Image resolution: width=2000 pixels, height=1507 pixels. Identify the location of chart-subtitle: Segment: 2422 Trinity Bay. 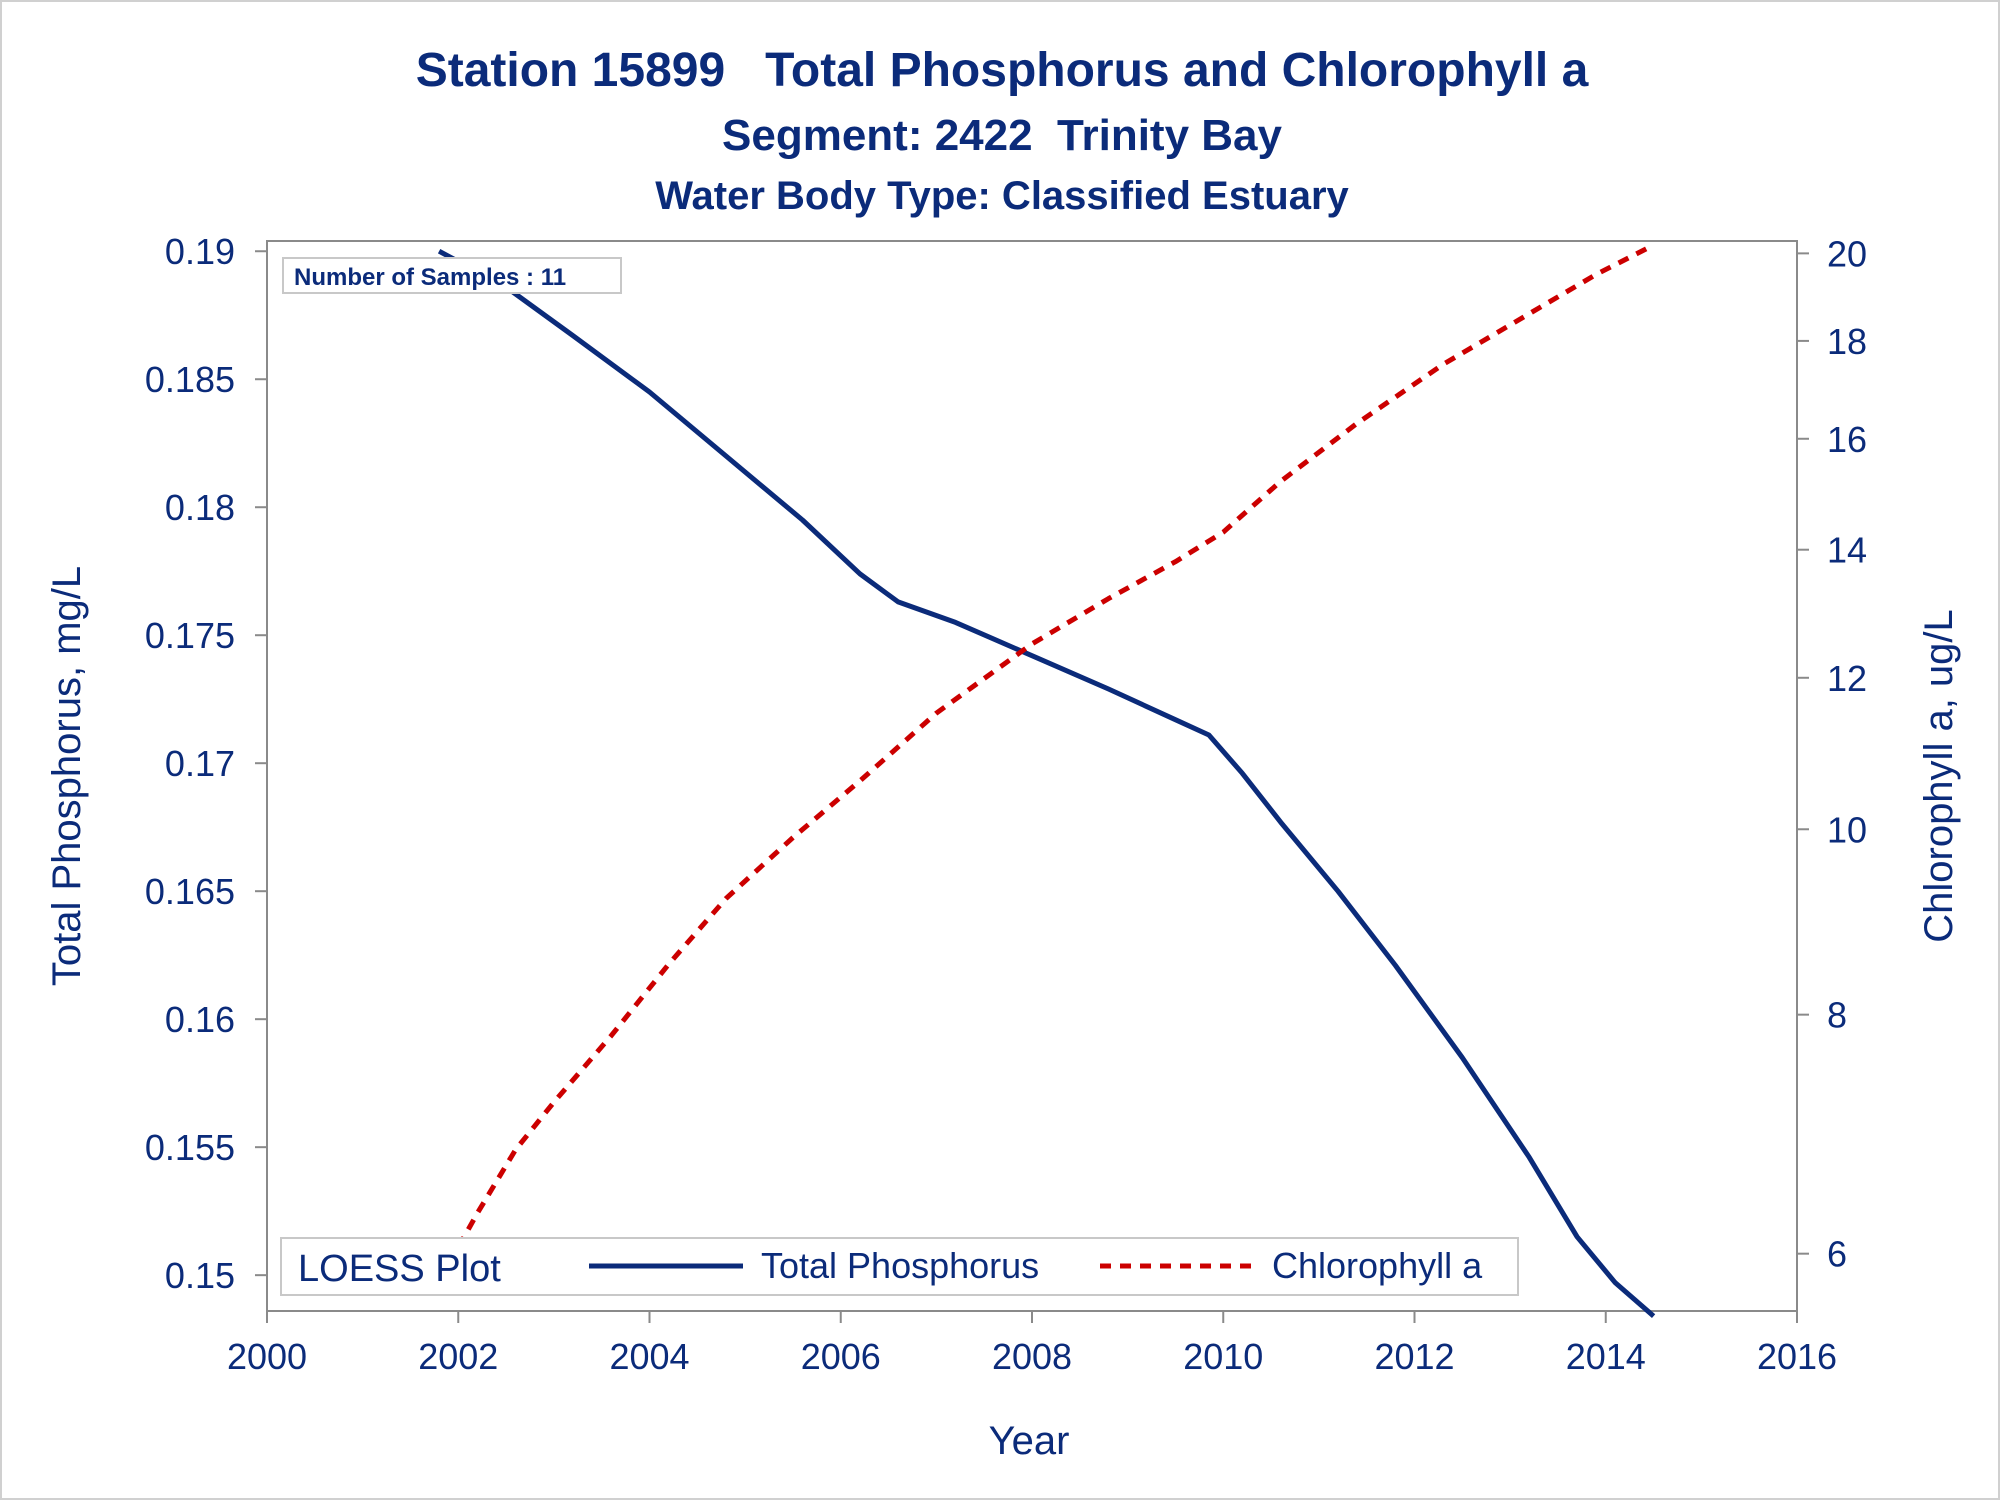
(1002, 135).